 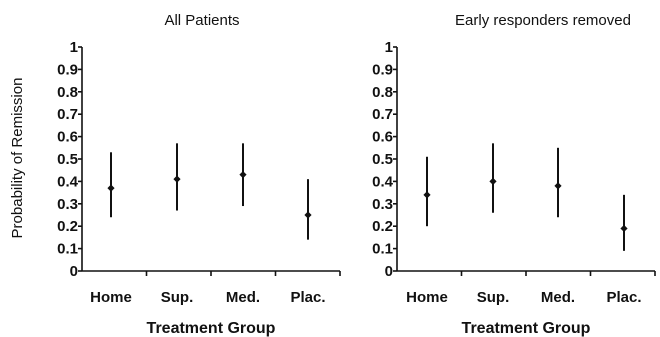 What do you see at coordinates (201, 20) in the screenshot?
I see `panel-title: All Patients` at bounding box center [201, 20].